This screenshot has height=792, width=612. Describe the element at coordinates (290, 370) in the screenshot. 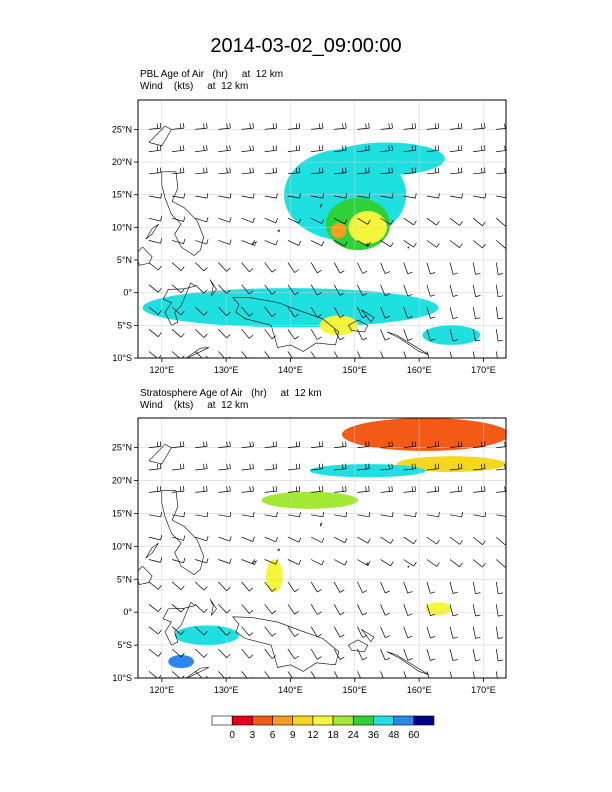

I see `x-tick-label: 140°E` at that location.